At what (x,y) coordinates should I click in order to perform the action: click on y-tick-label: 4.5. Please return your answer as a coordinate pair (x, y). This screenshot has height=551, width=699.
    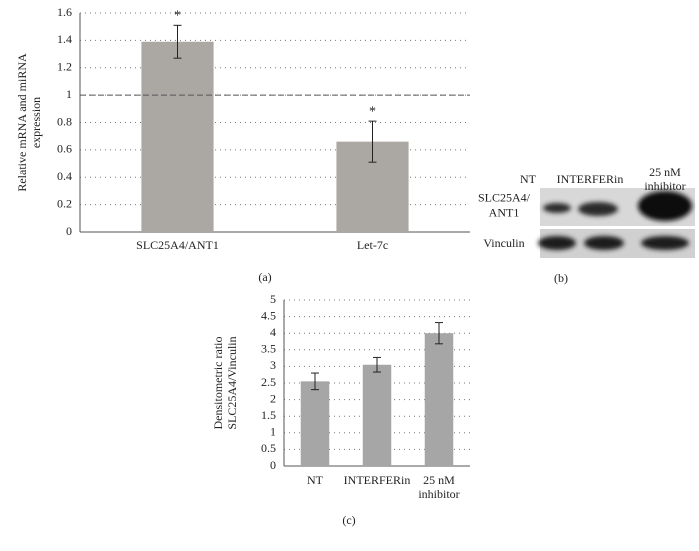
    Looking at the image, I should click on (268, 315).